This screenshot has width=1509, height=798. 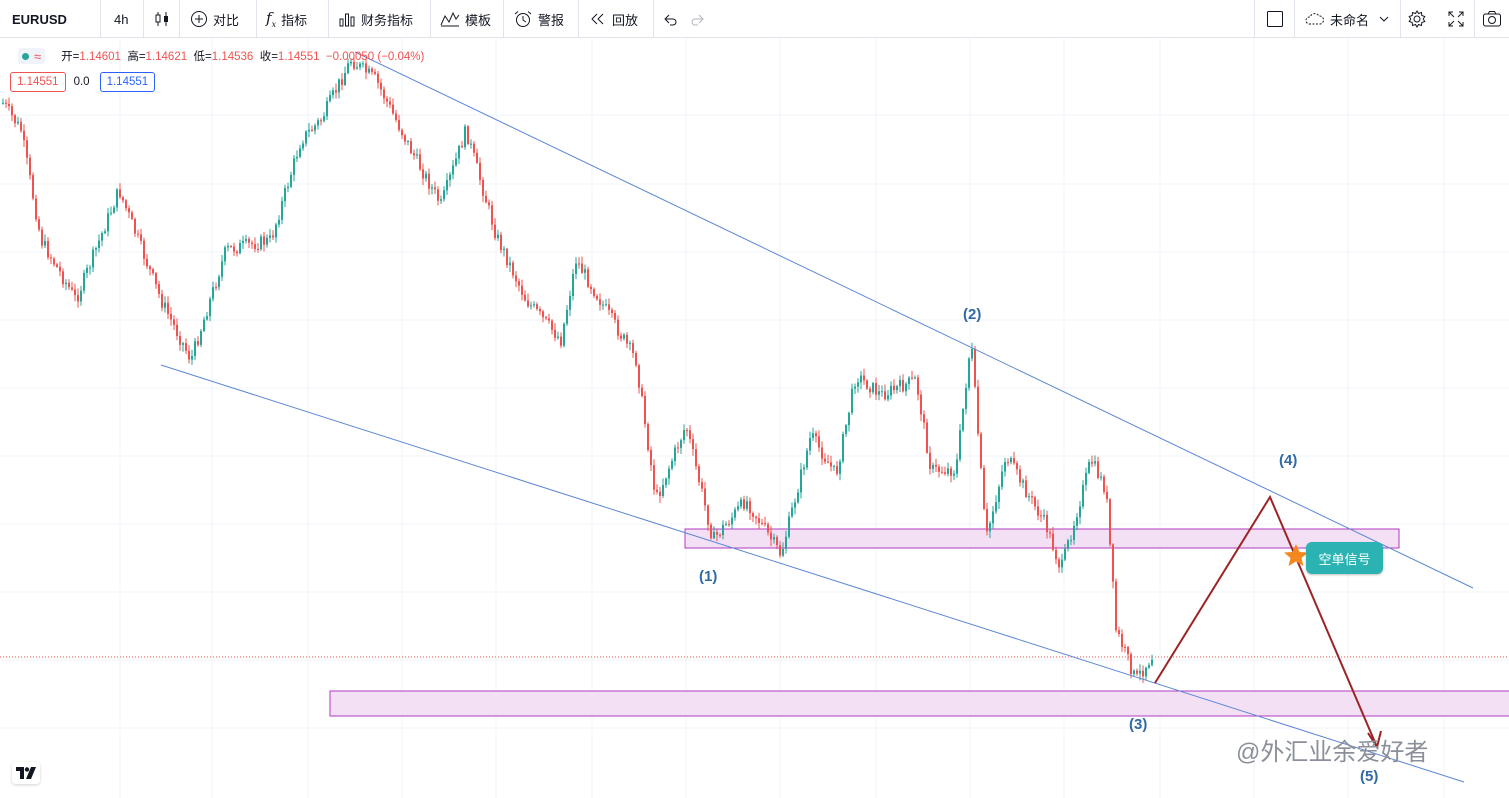 What do you see at coordinates (972, 314) in the screenshot?
I see `wave-2-label: (2)` at bounding box center [972, 314].